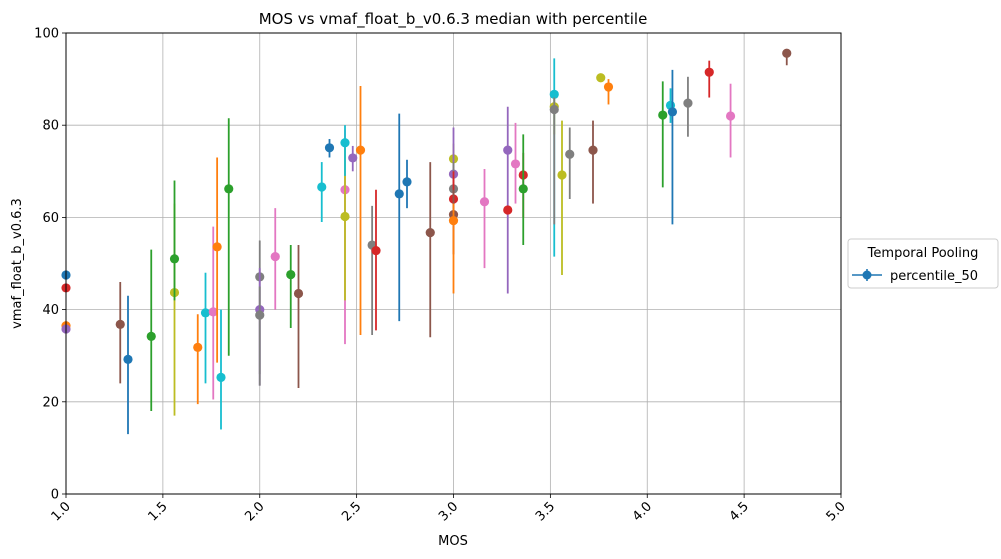 This screenshot has width=1001, height=559. Describe the element at coordinates (50, 402) in the screenshot. I see `y-tick-label: 20` at that location.